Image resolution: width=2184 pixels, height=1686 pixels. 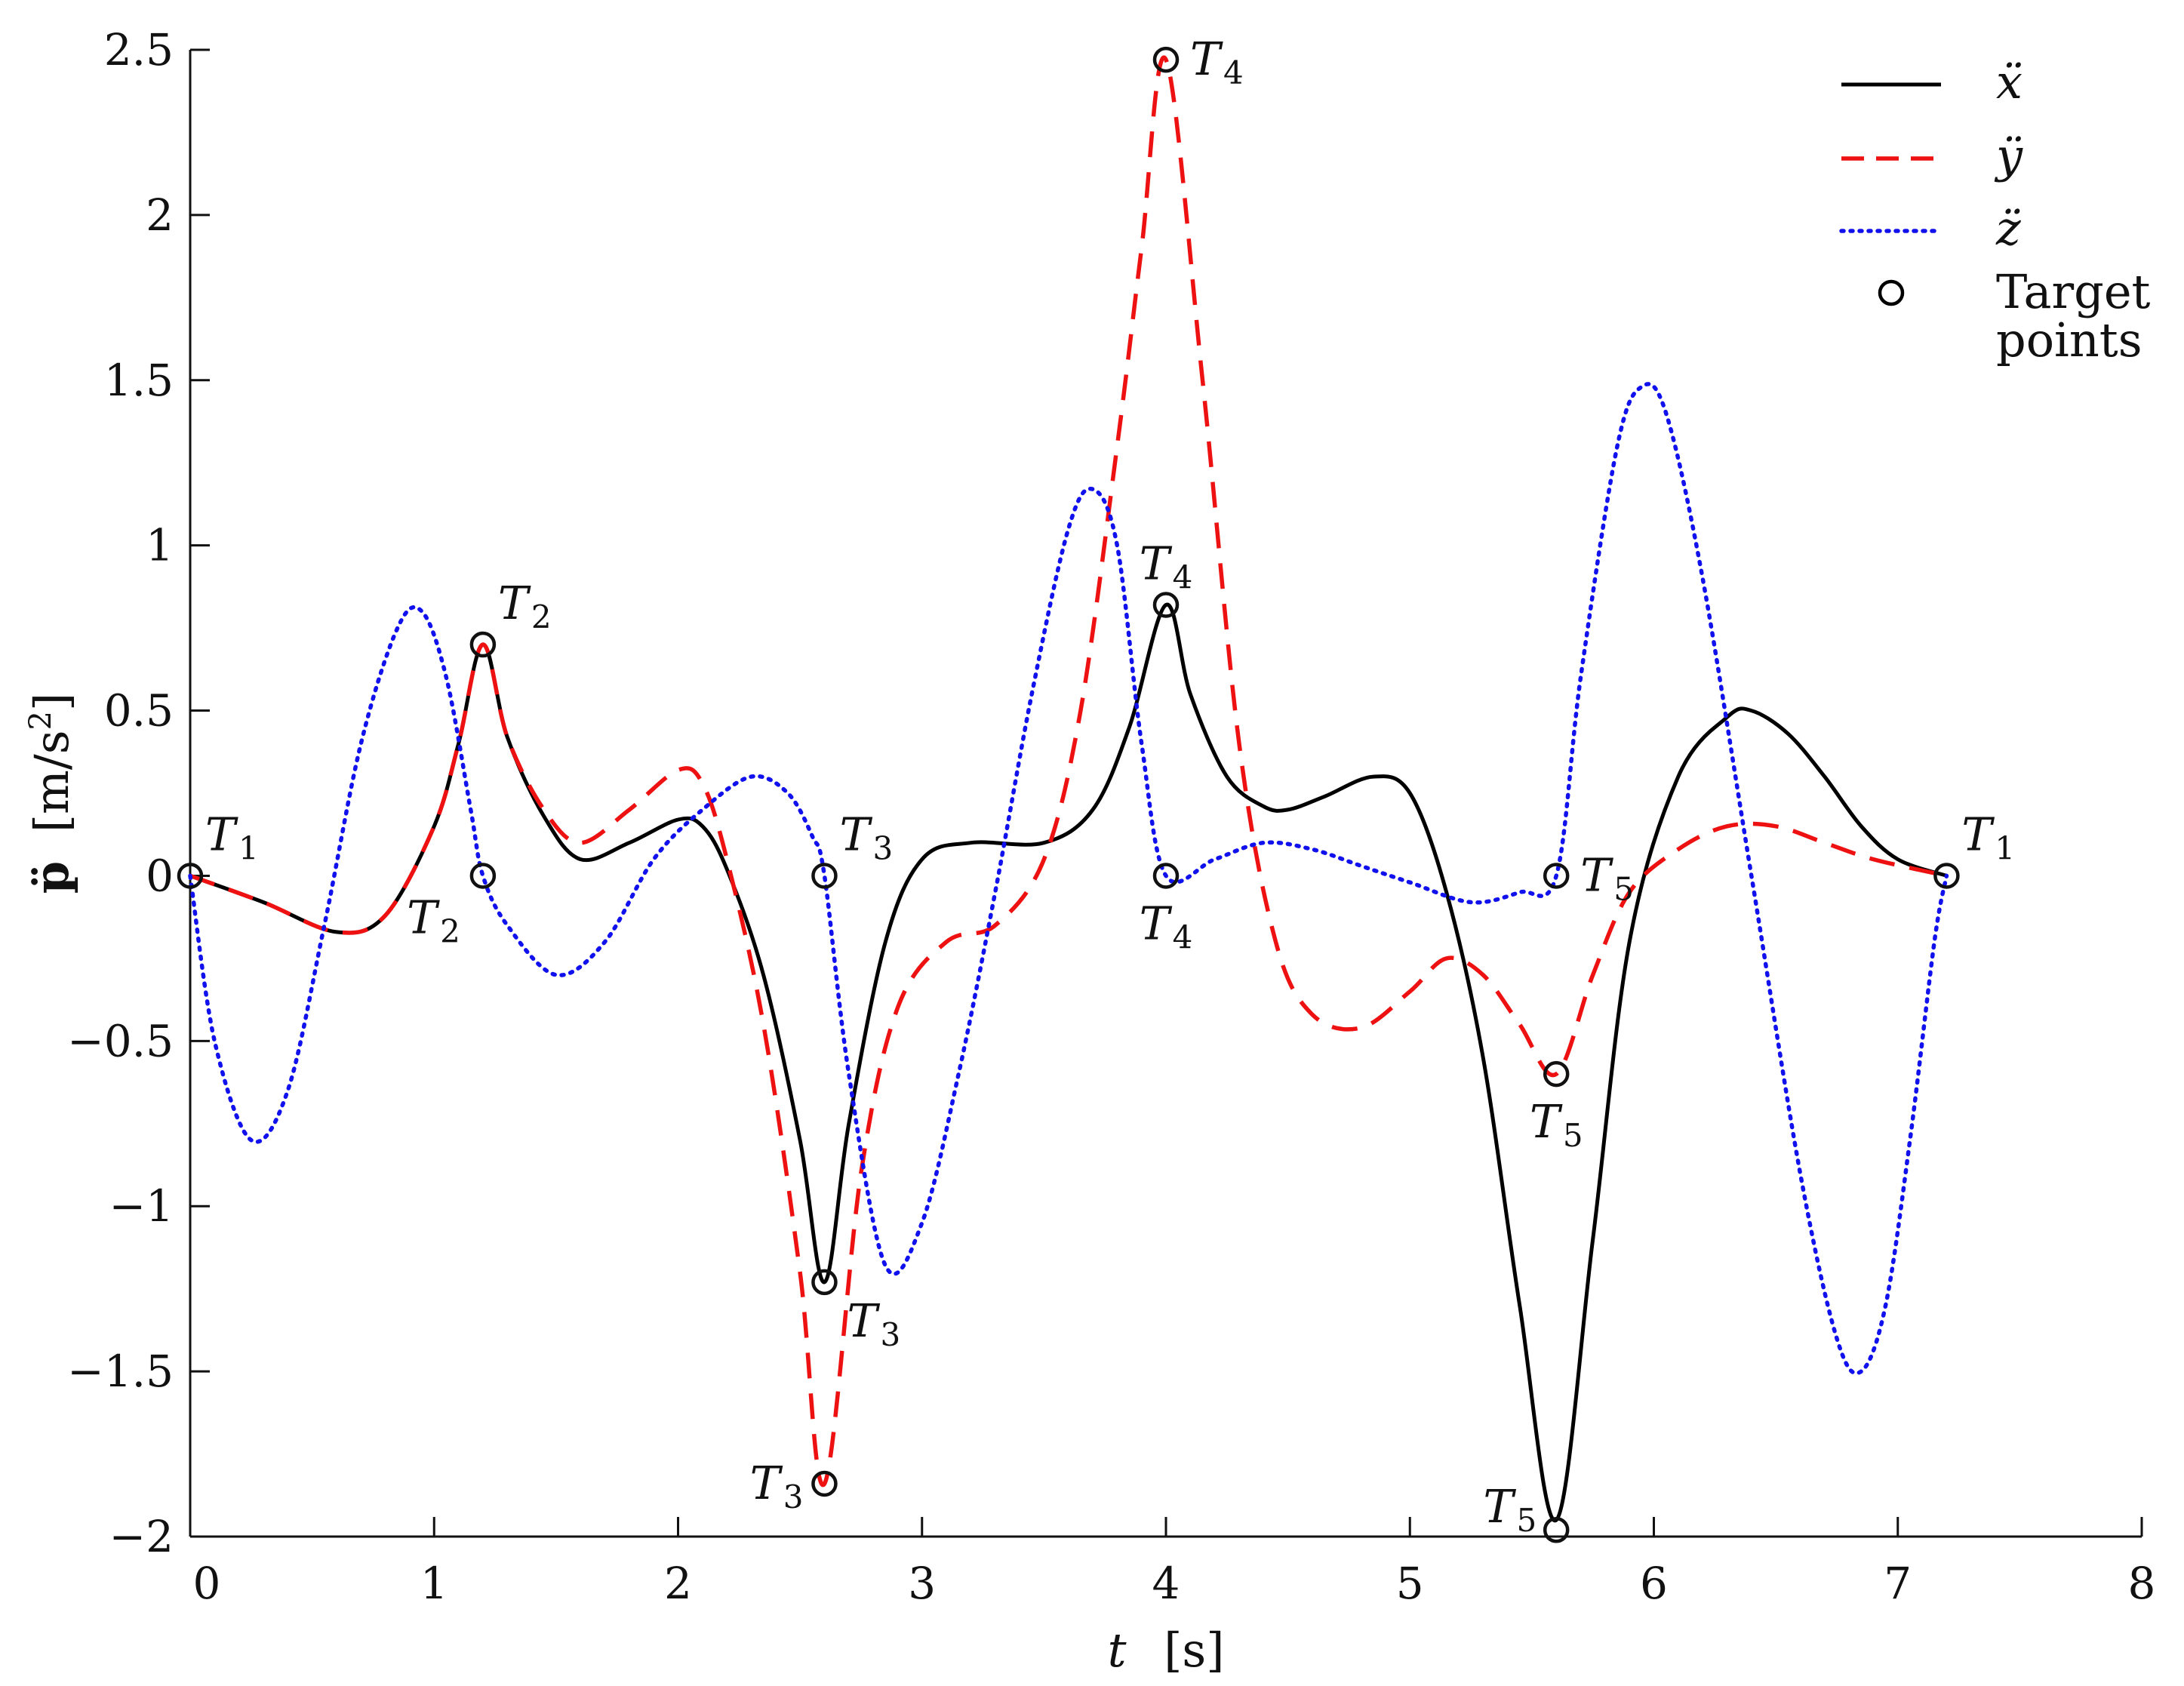 What do you see at coordinates (922, 1583) in the screenshot?
I see `x-tick-label: 3` at bounding box center [922, 1583].